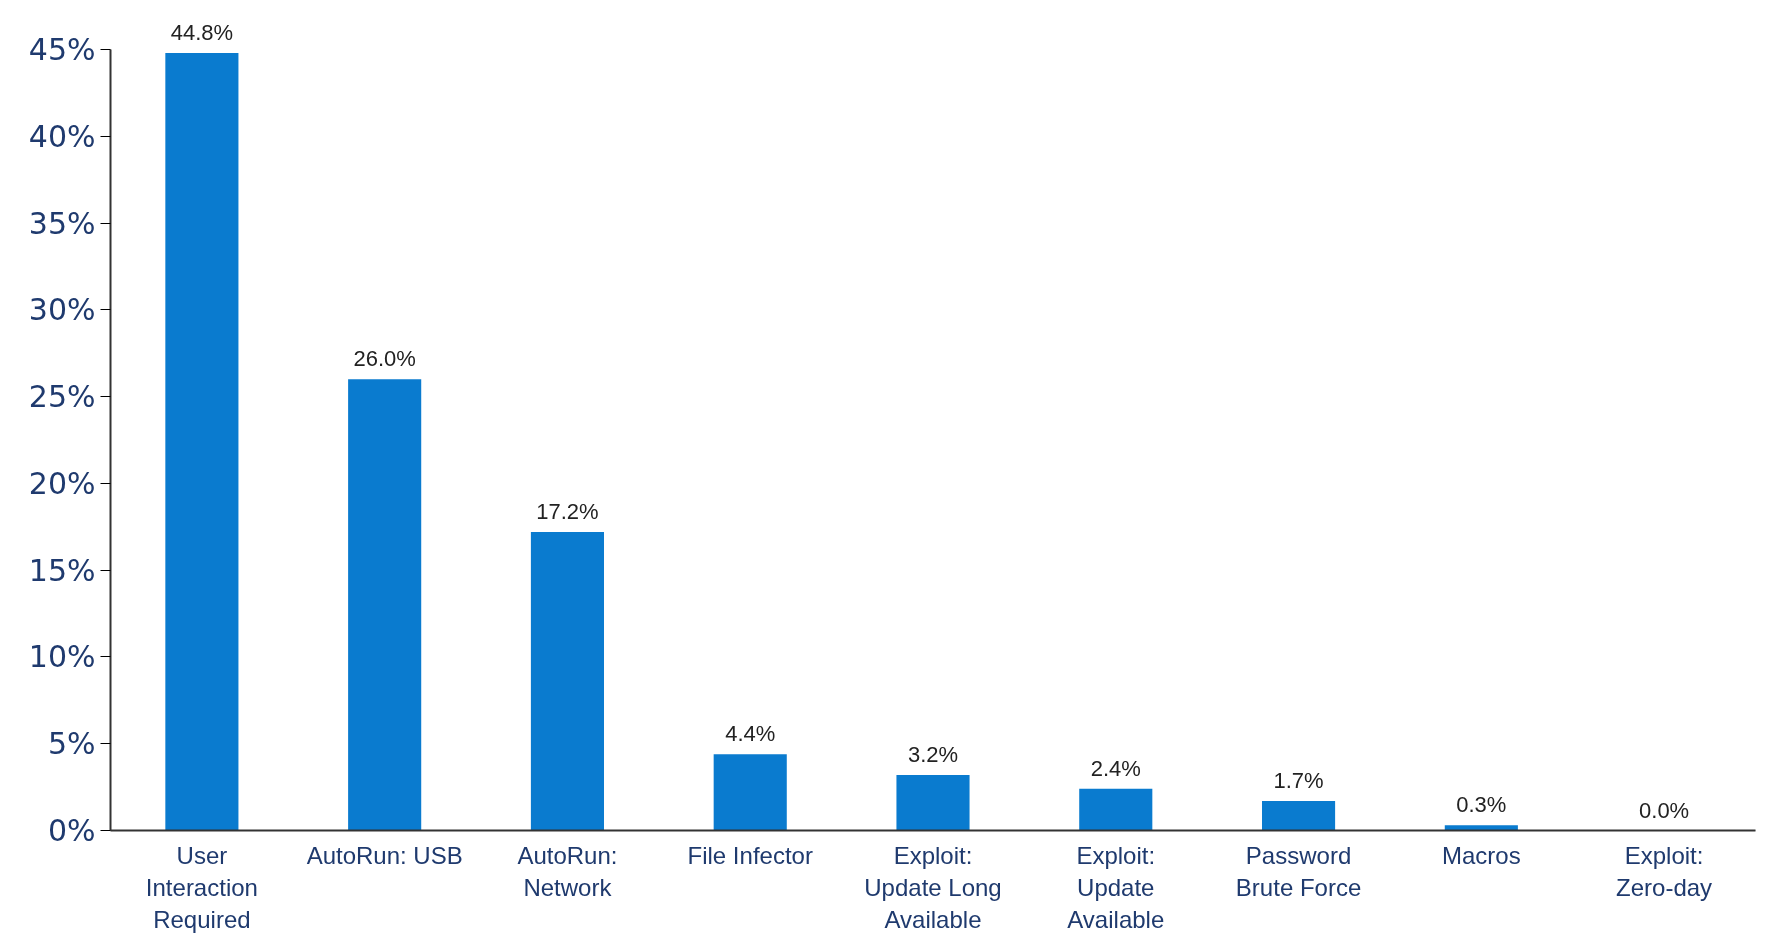  What do you see at coordinates (62, 310) in the screenshot?
I see `y-tick-label: 30%` at bounding box center [62, 310].